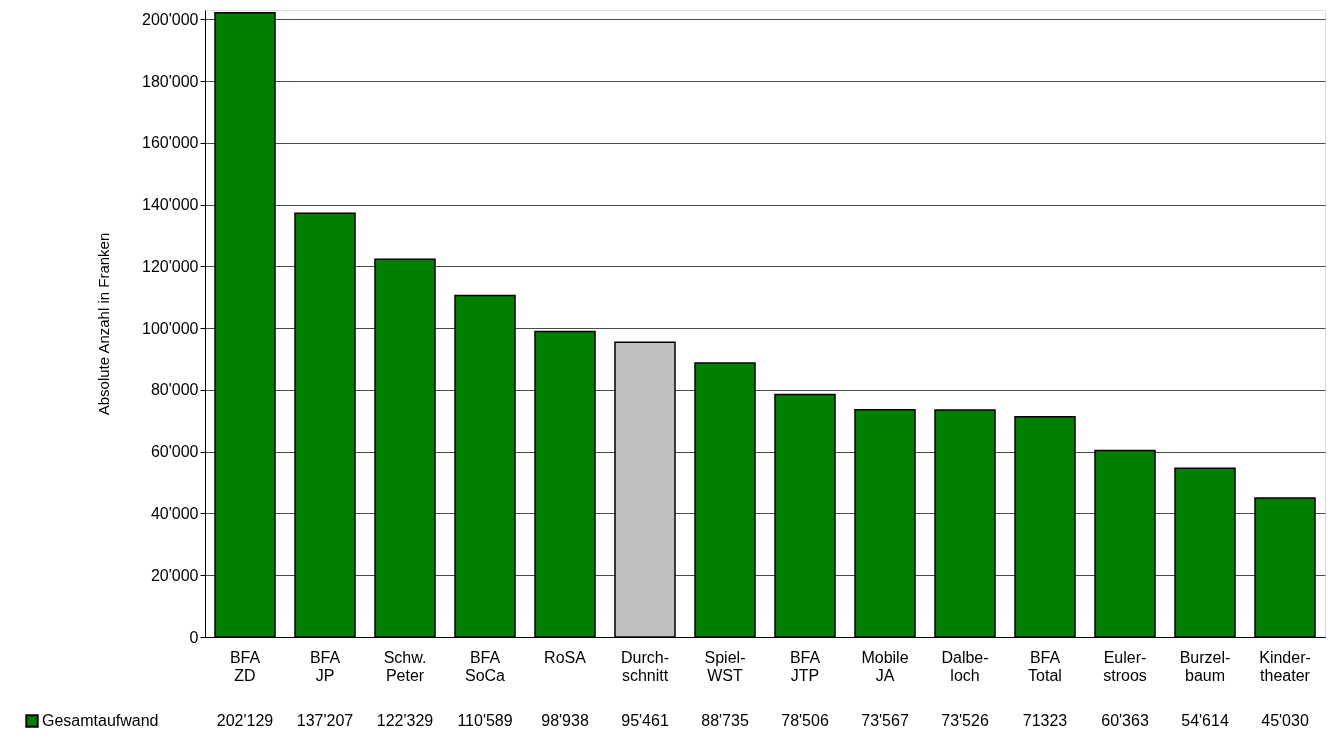 This screenshot has height=738, width=1331. Describe the element at coordinates (174, 513) in the screenshot. I see `y-tick-label: 40'000` at that location.